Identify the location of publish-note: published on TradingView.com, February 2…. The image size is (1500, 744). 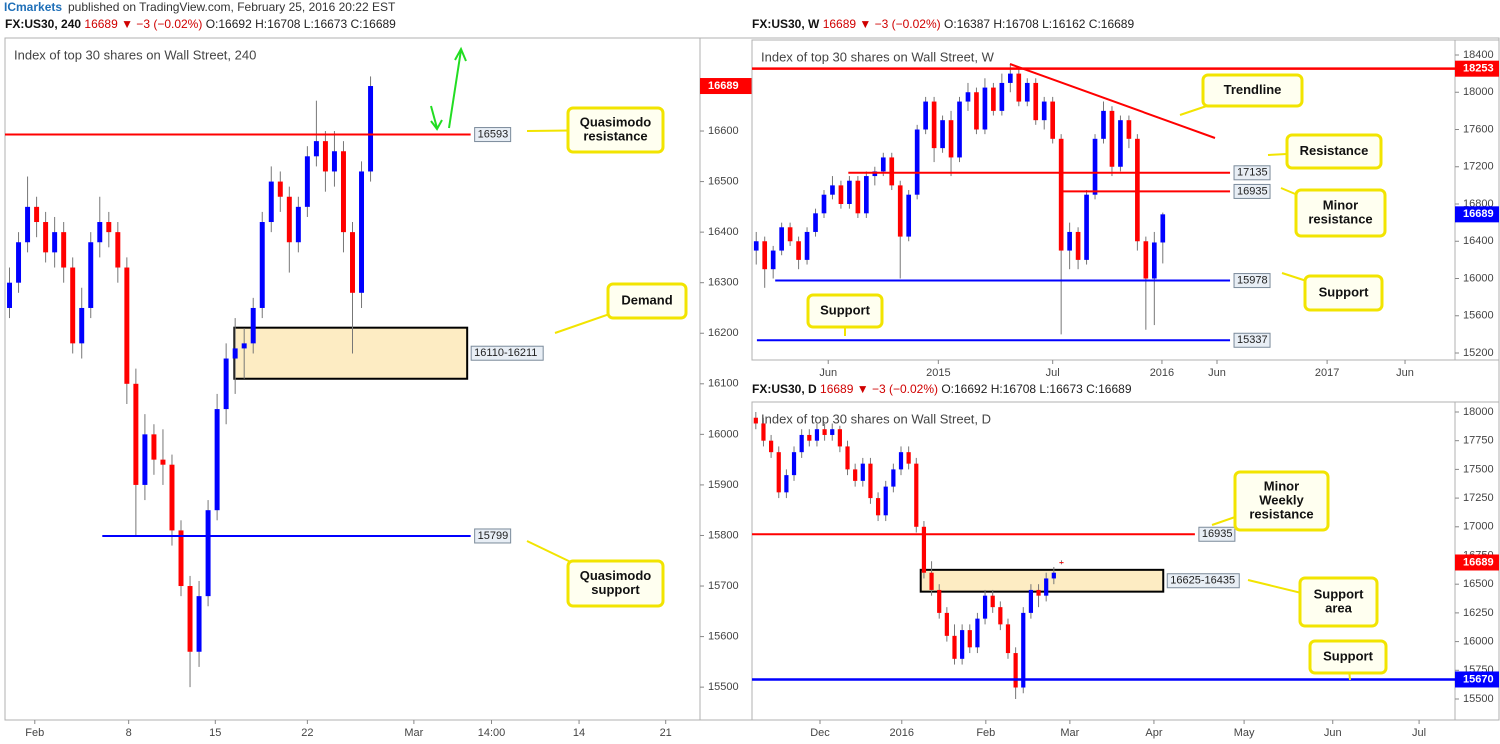
(232, 7).